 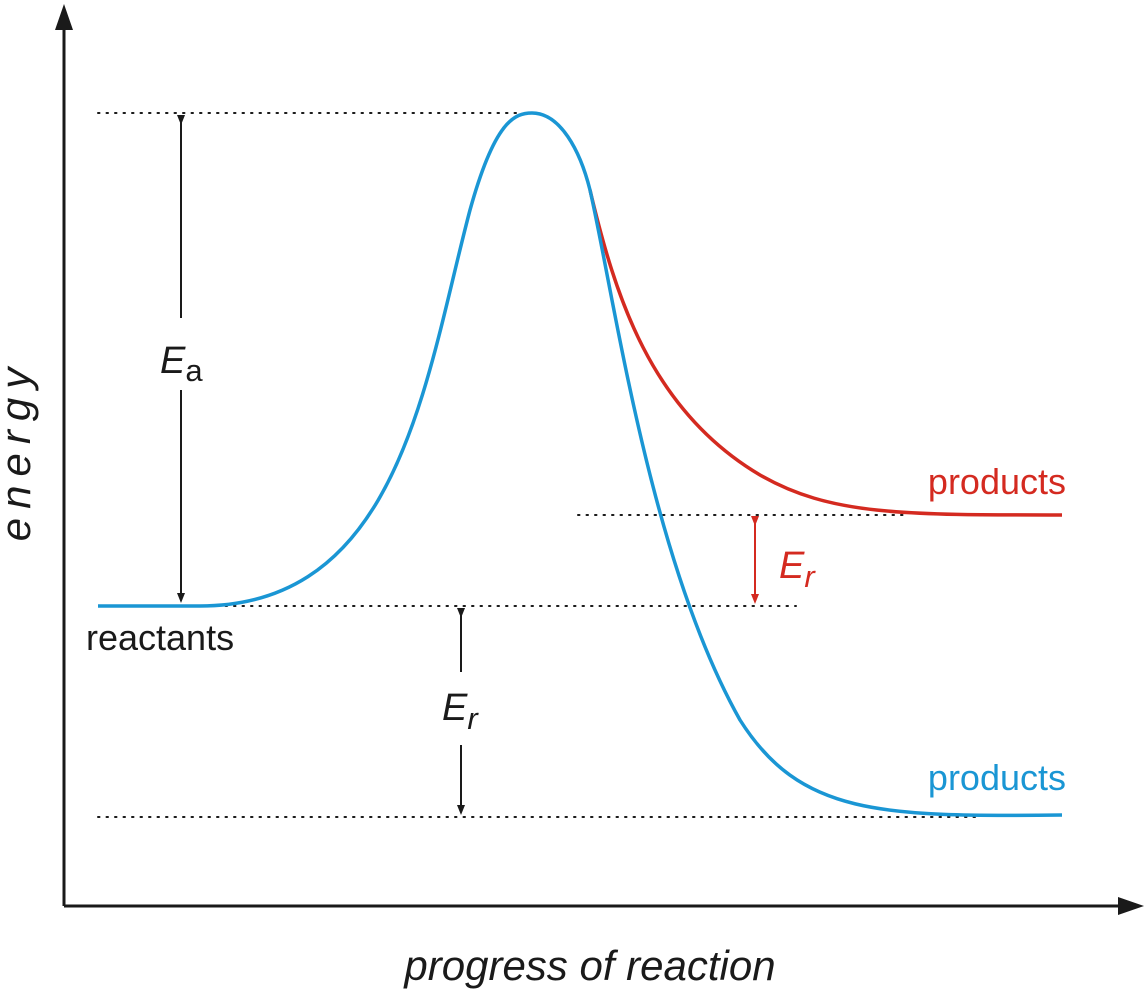 What do you see at coordinates (1131, 906) in the screenshot?
I see `x-axis-arrowhead` at bounding box center [1131, 906].